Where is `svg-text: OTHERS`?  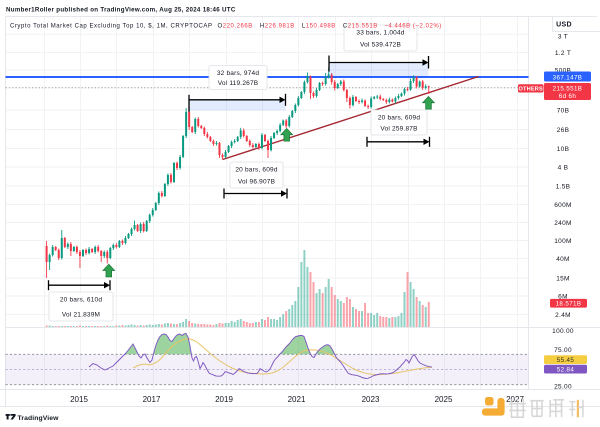
svg-text: OTHERS is located at coordinates (530, 90).